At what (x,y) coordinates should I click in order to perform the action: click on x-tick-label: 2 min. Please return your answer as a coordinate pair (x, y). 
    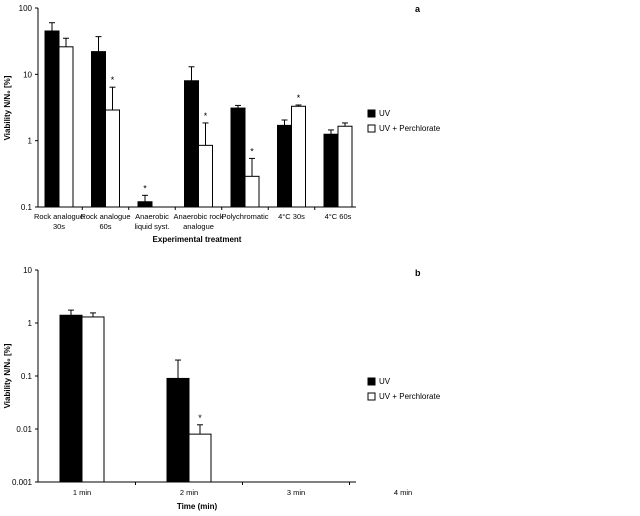
    Looking at the image, I should click on (189, 492).